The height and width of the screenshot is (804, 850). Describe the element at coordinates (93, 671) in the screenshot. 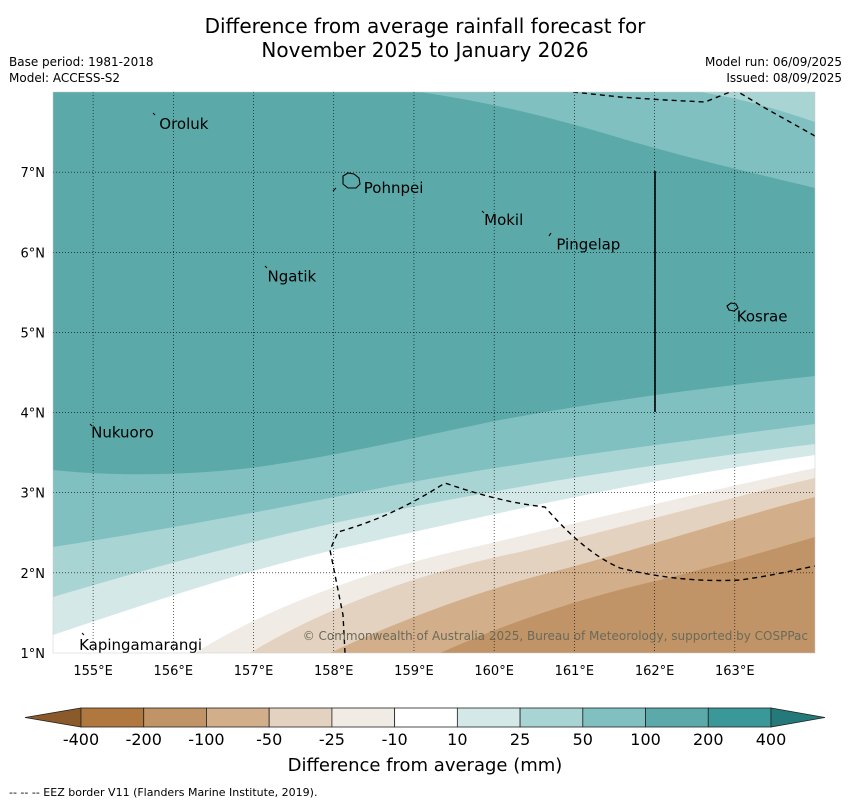

I see `lon-tick-label: 155°E` at that location.